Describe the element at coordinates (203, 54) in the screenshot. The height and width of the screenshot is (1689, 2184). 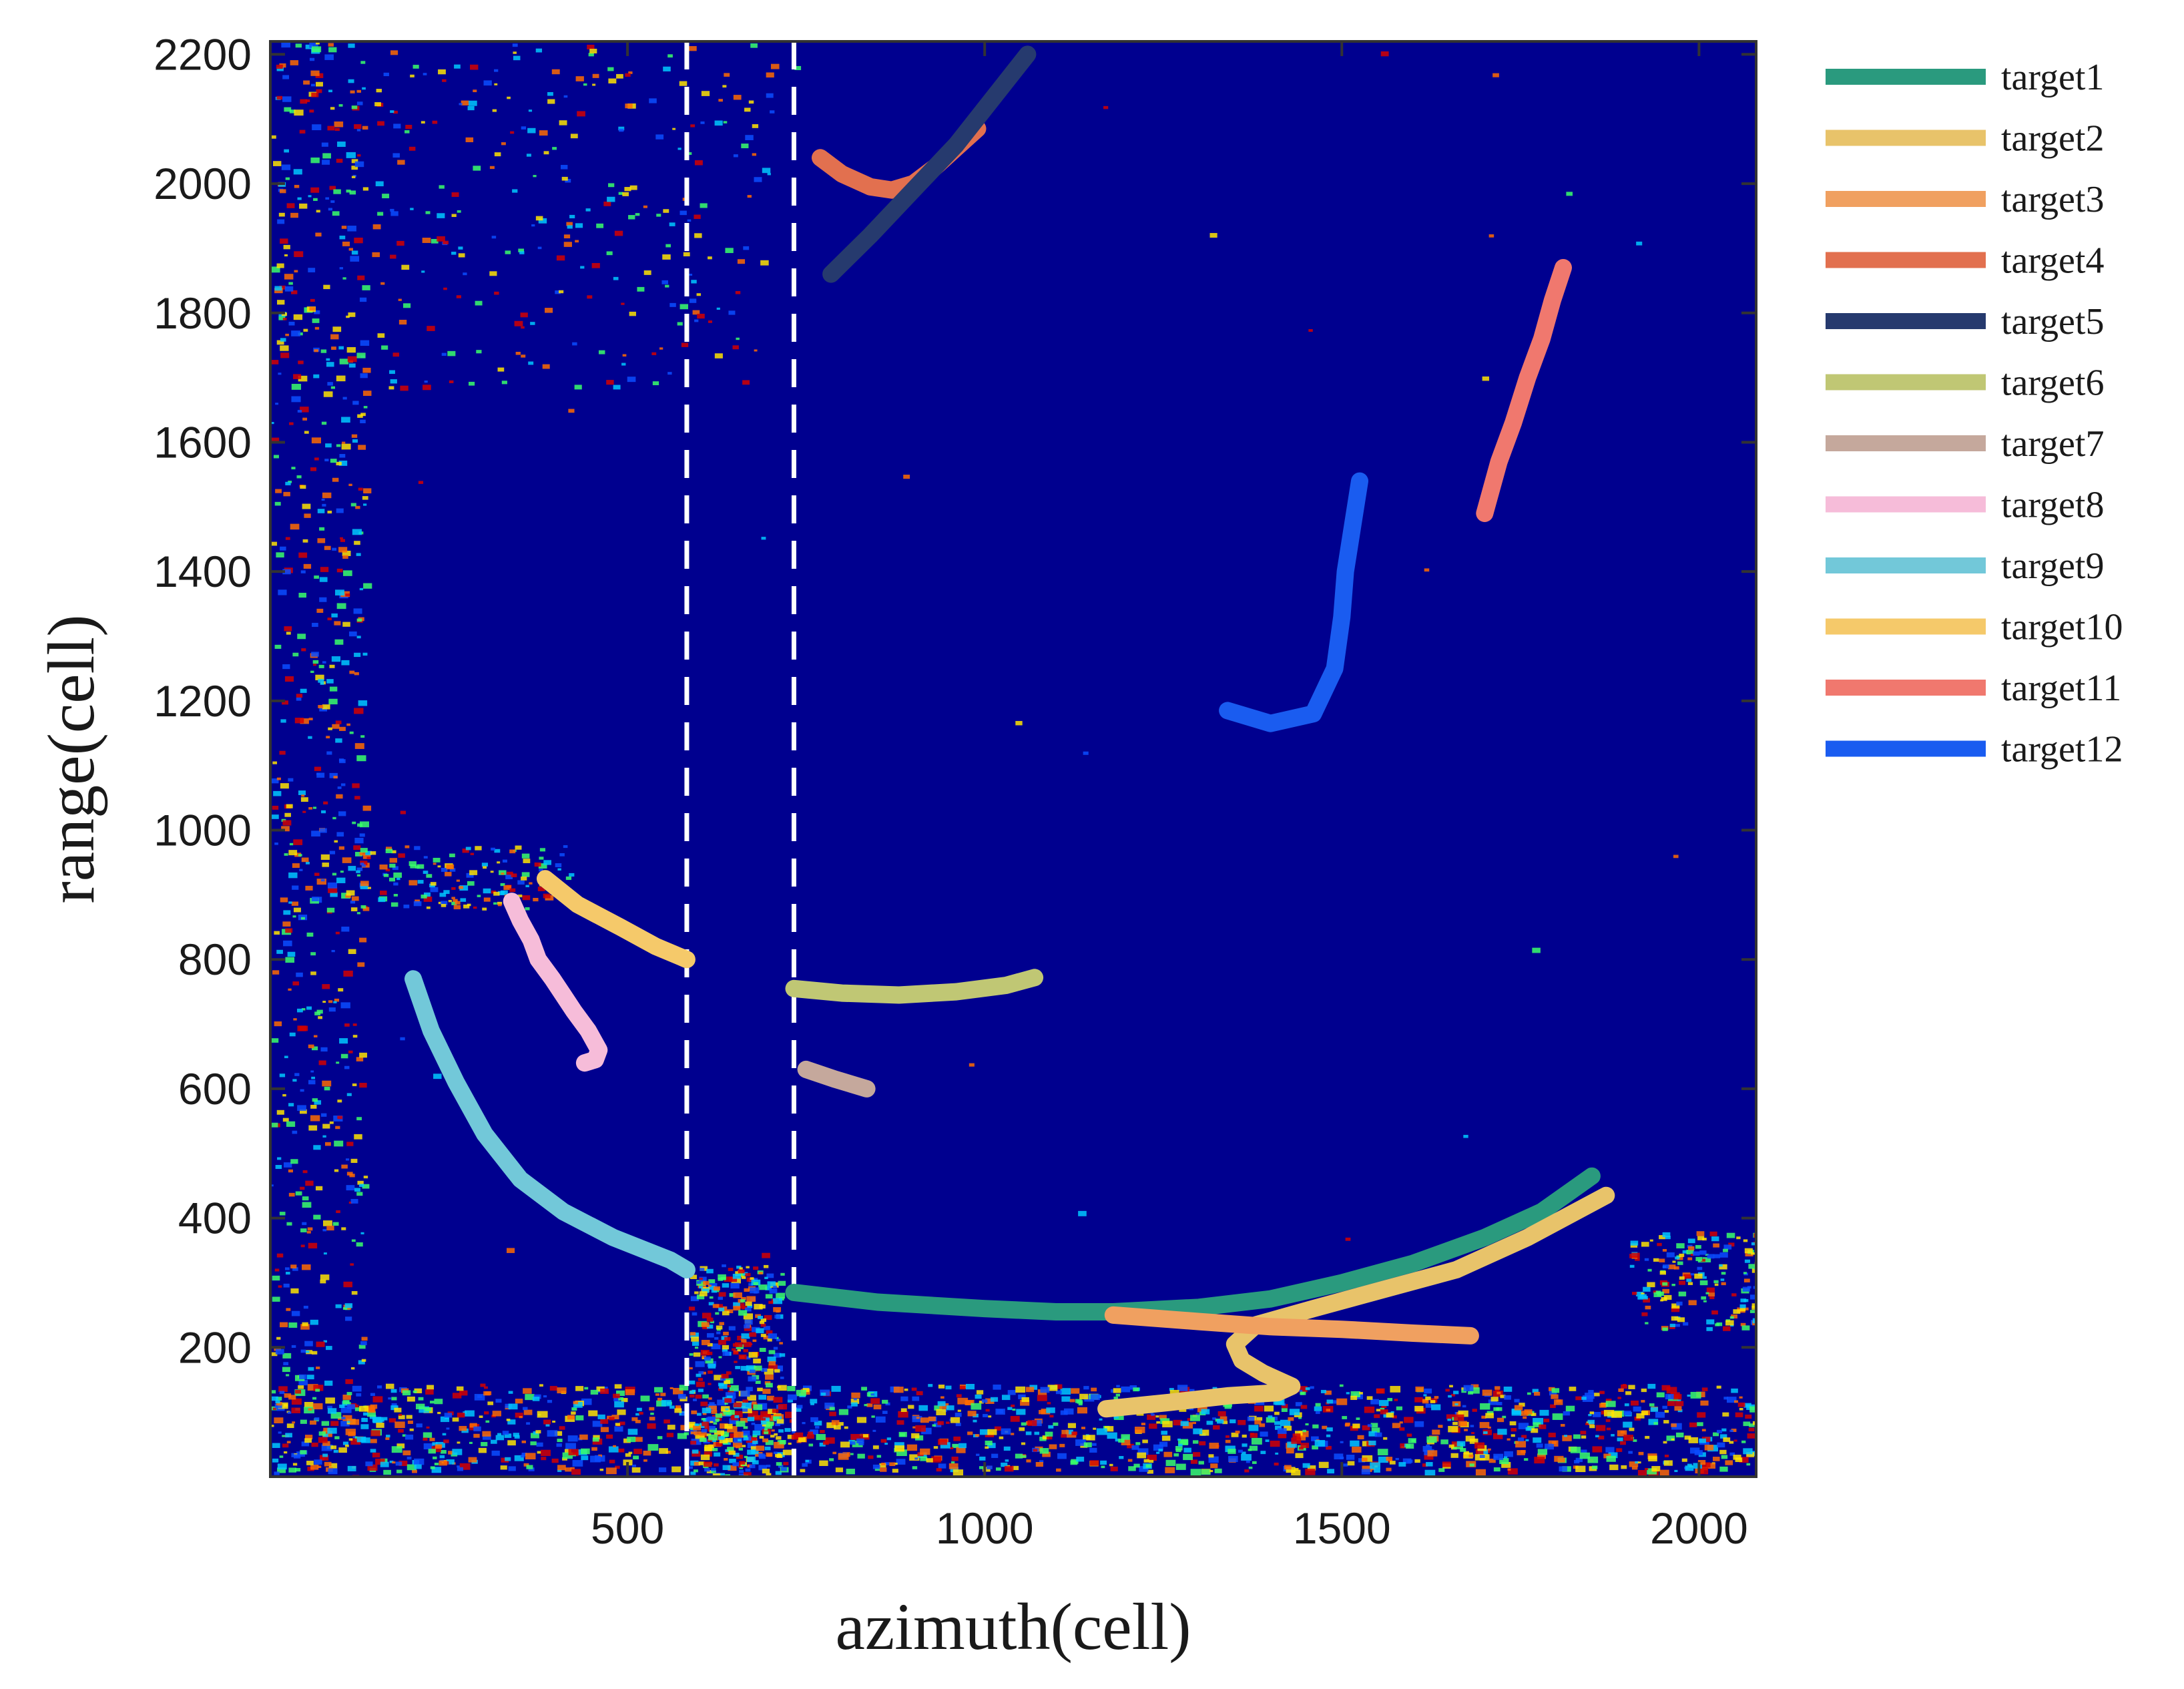
I see `y-tick-label: 2200` at that location.